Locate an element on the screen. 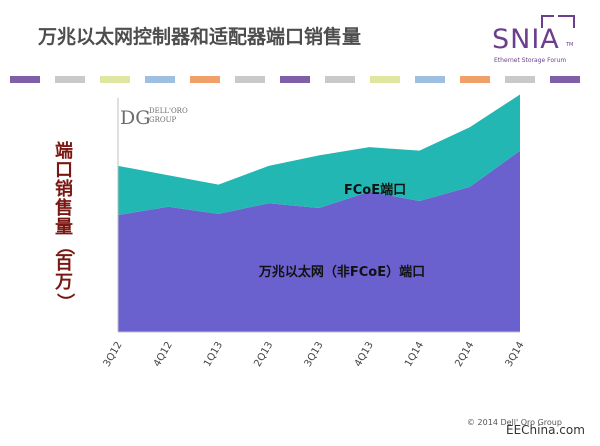 The width and height of the screenshot is (600, 446). footer-copyright: © 2014 Dell' Oro Group is located at coordinates (514, 422).